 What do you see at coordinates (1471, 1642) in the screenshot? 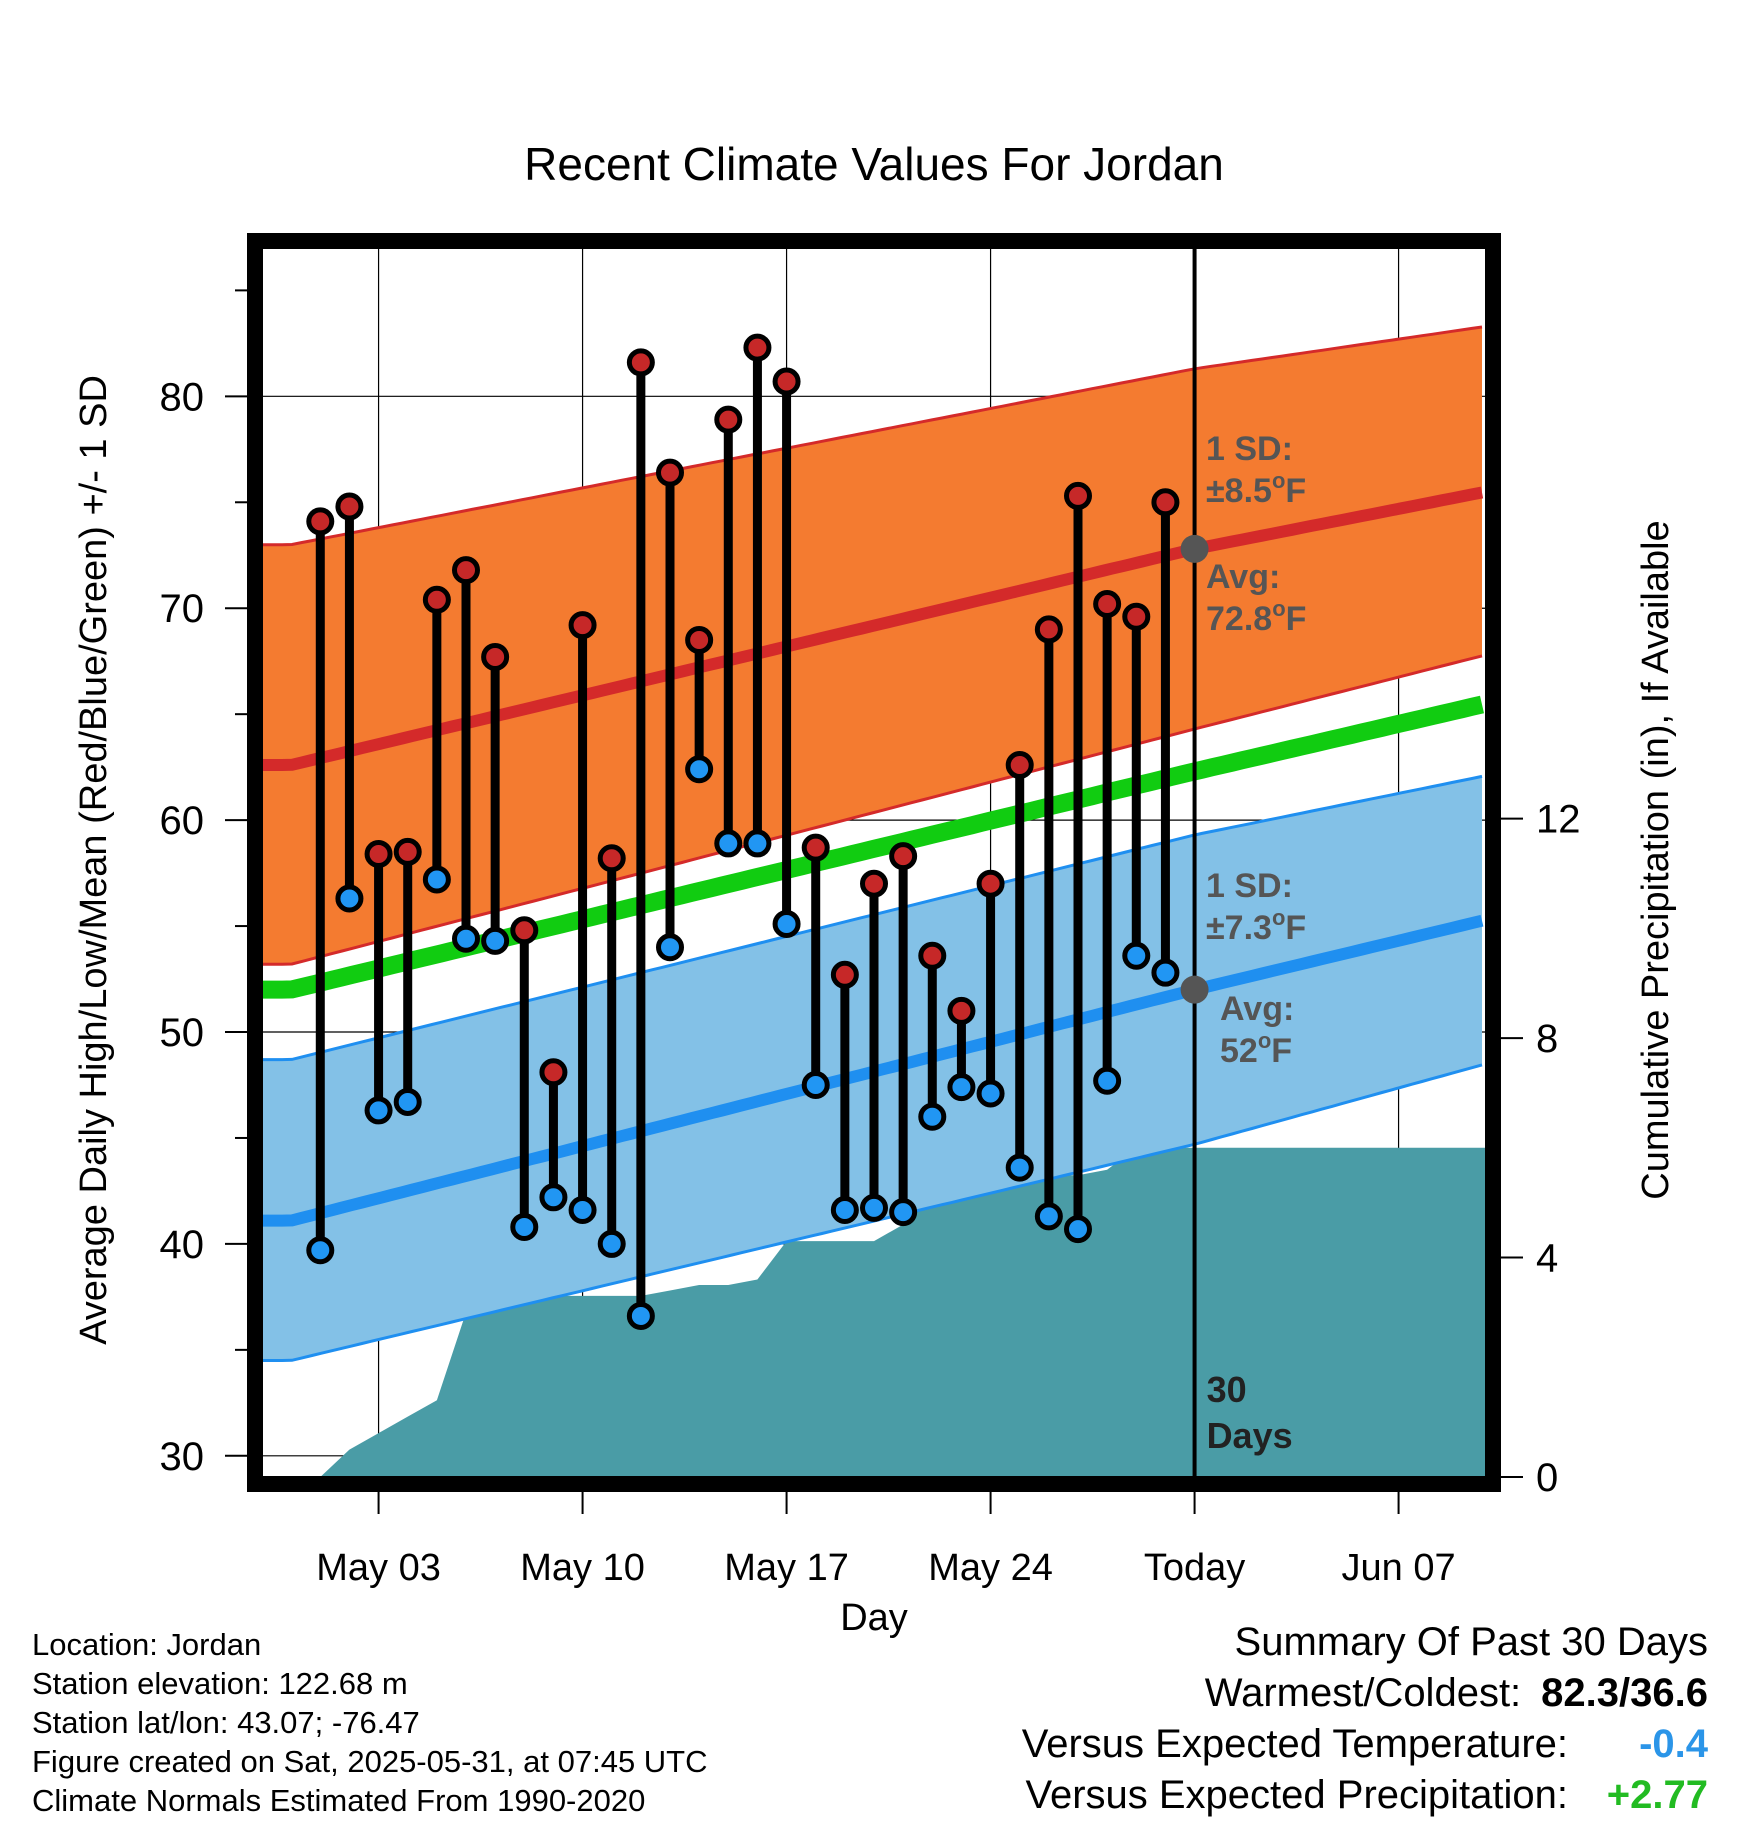
I see `summary-title: Summary Of Past 30 Days` at bounding box center [1471, 1642].